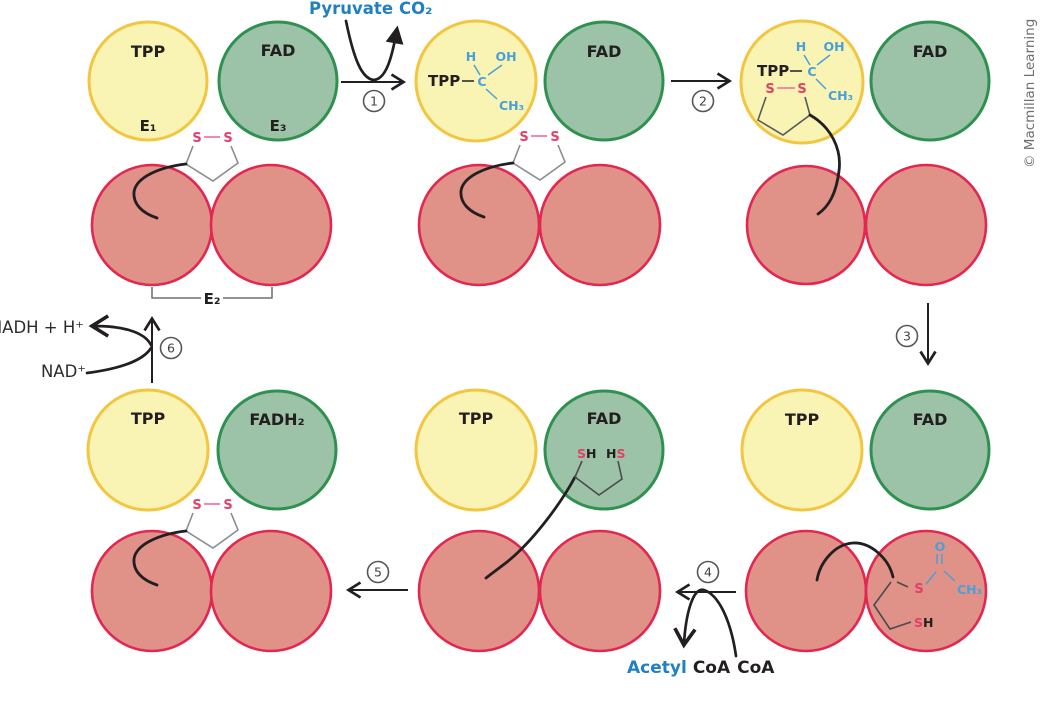  I want to click on e2-bracket: E₂, so click(212, 297).